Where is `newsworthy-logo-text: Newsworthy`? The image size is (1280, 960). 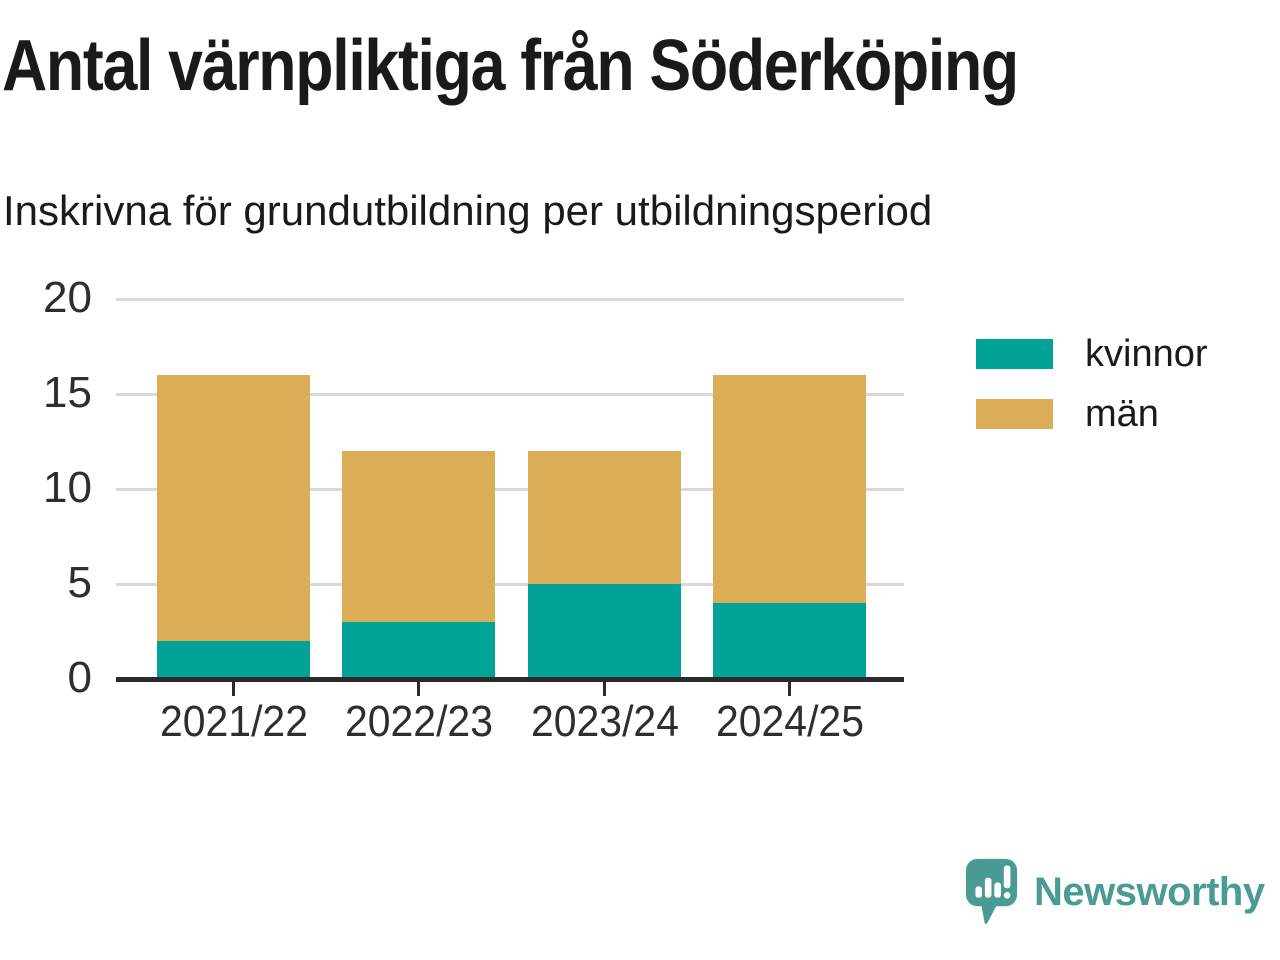
newsworthy-logo-text: Newsworthy is located at coordinates (1149, 892).